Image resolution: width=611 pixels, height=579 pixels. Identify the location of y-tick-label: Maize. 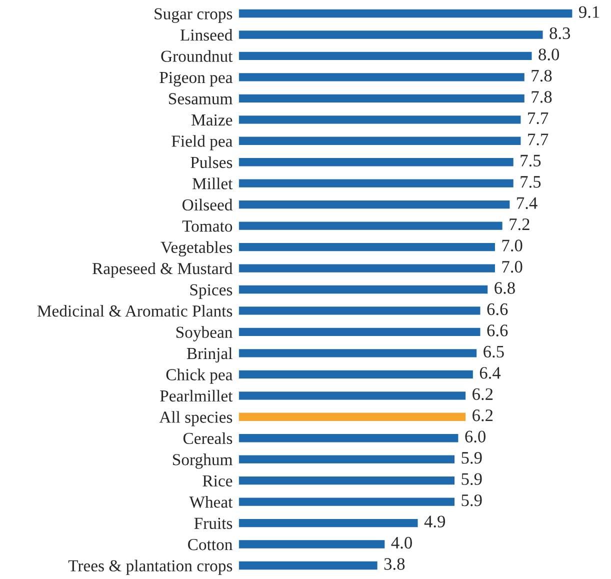
(212, 120).